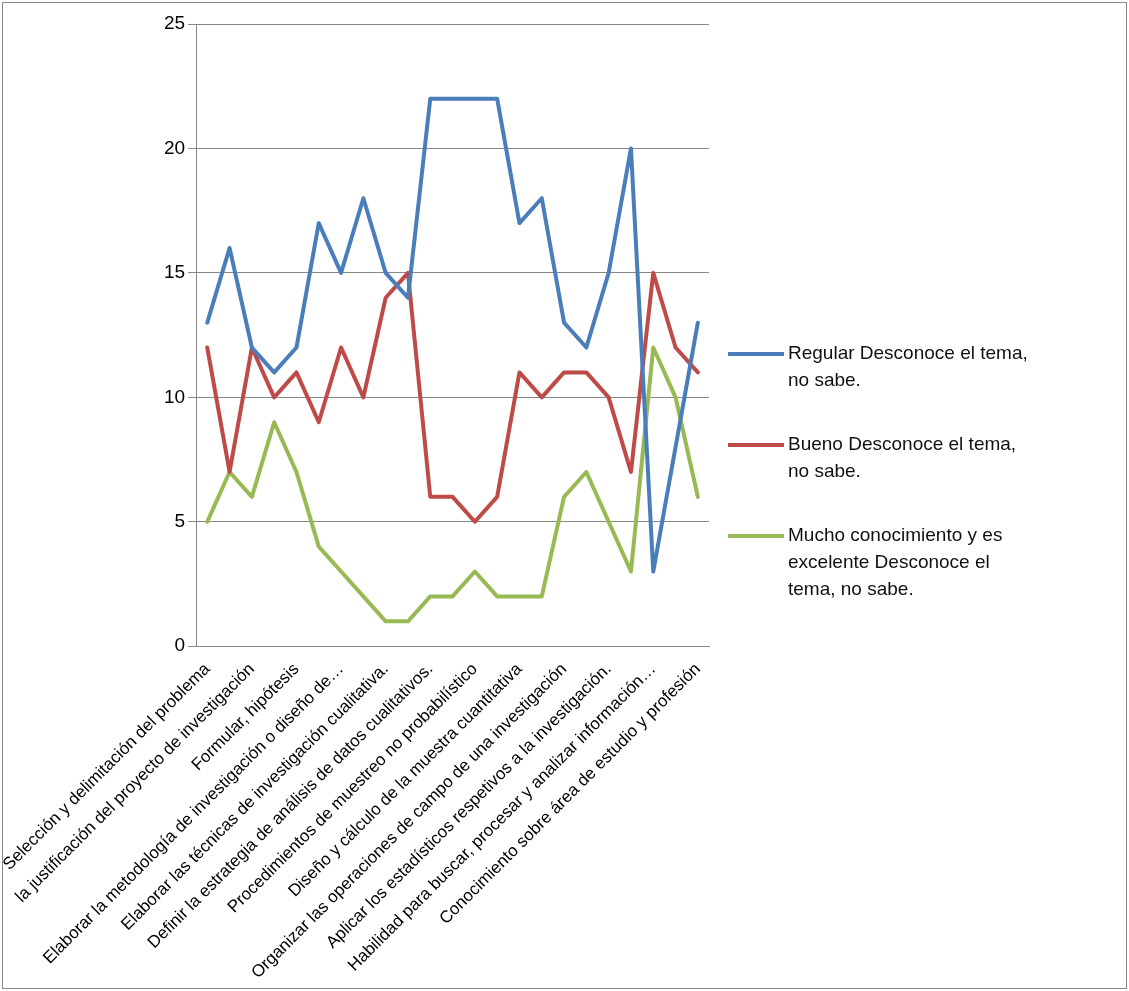 The height and width of the screenshot is (991, 1129). What do you see at coordinates (174, 272) in the screenshot?
I see `y-tick-label: 15` at bounding box center [174, 272].